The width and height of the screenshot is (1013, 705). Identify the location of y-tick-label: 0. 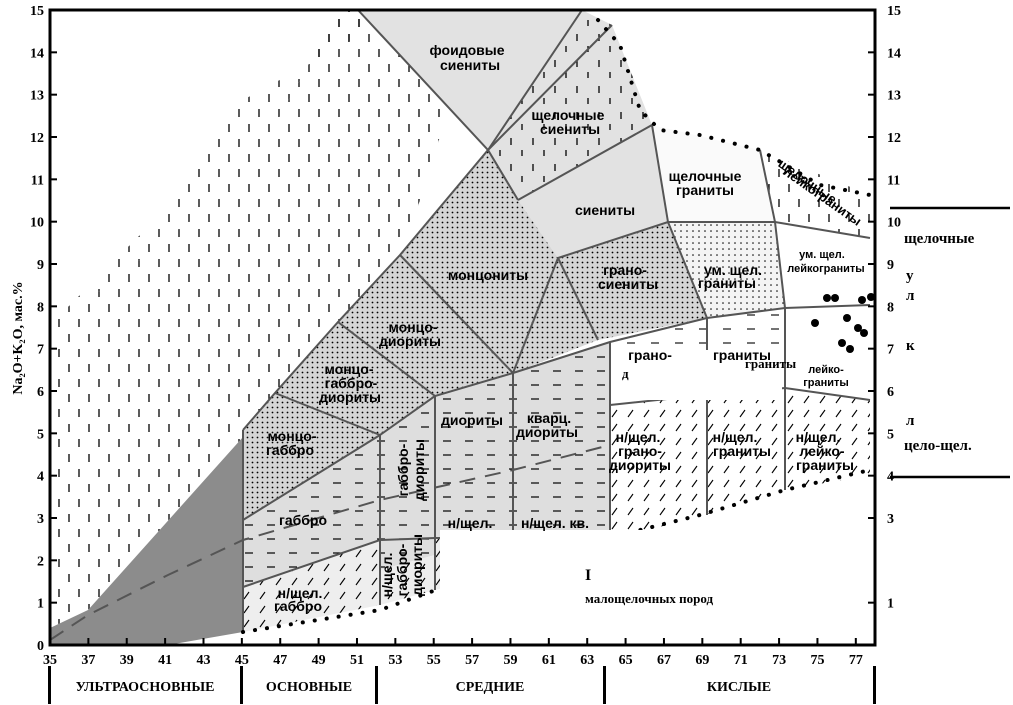
(40, 646).